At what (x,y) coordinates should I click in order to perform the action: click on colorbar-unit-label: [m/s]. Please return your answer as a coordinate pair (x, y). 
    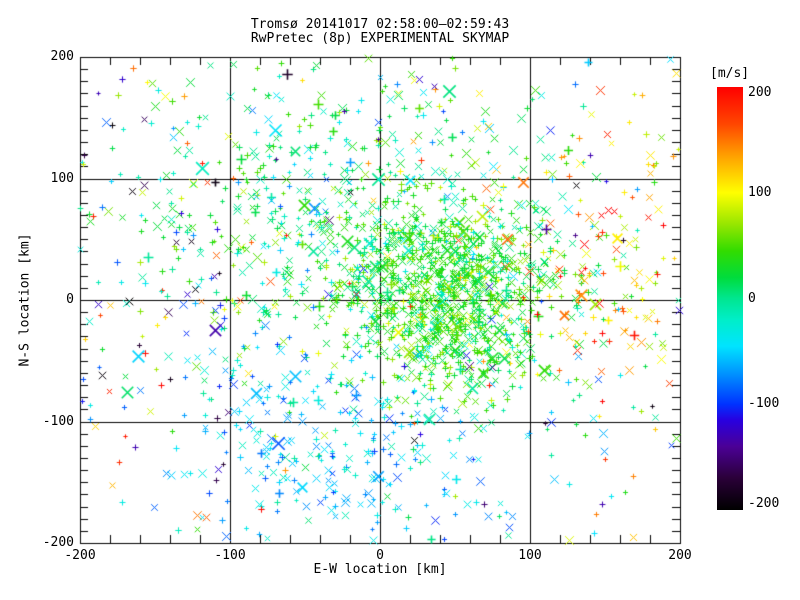
    Looking at the image, I should click on (730, 73).